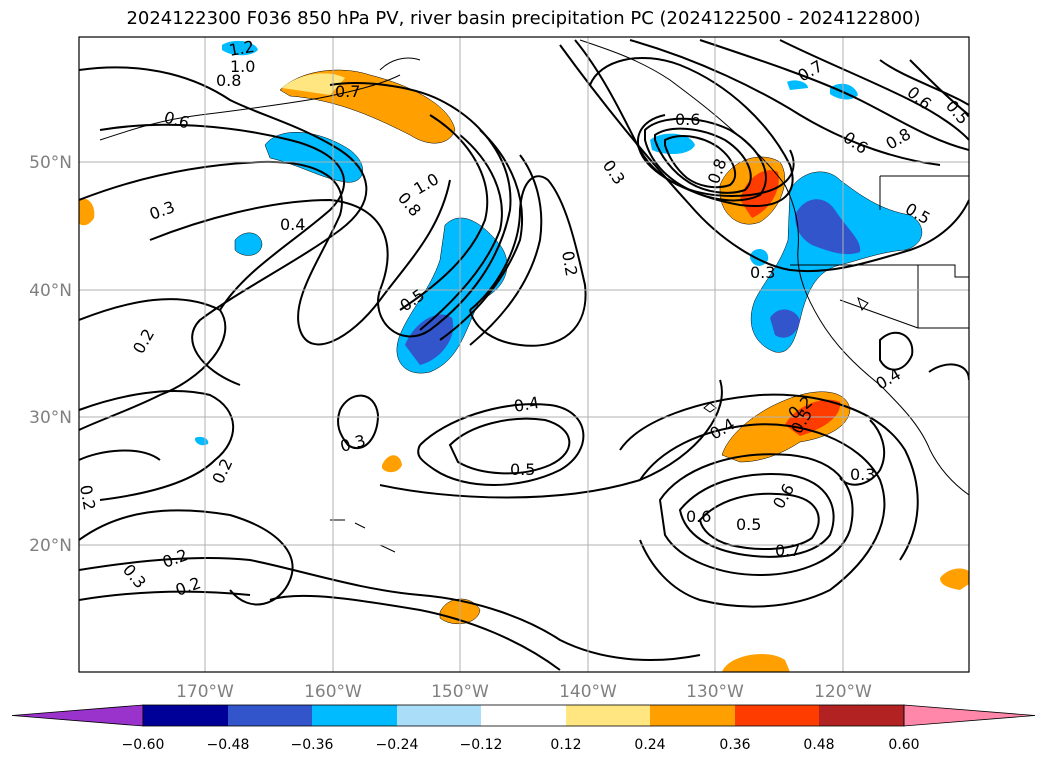 This screenshot has width=1047, height=765. Describe the element at coordinates (242, 66) in the screenshot. I see `contour-label: 1.0` at that location.